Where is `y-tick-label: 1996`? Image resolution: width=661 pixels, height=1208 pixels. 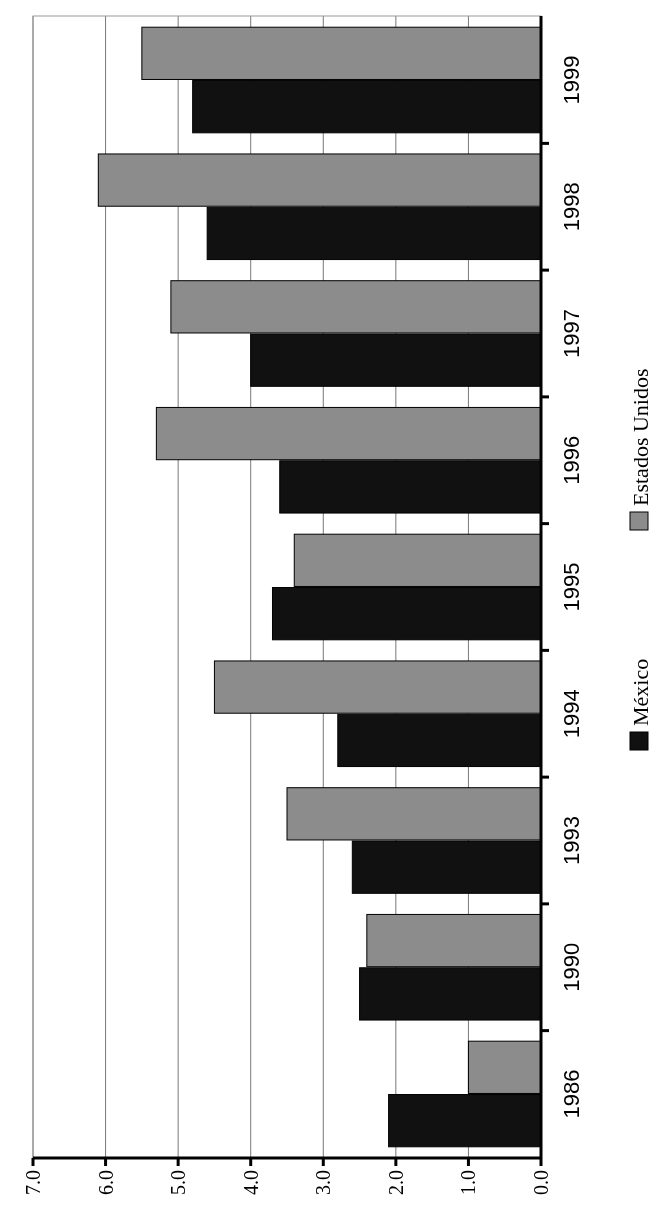 y-tick-label: 1996 is located at coordinates (571, 460).